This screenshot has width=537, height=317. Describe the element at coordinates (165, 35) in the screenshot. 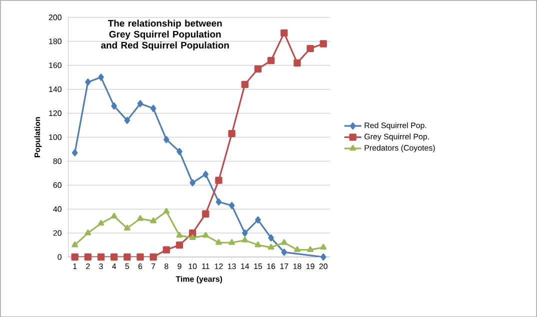

I see `text: The relationship between Grey Squirrel Population and Red Squirrel Population` at that location.